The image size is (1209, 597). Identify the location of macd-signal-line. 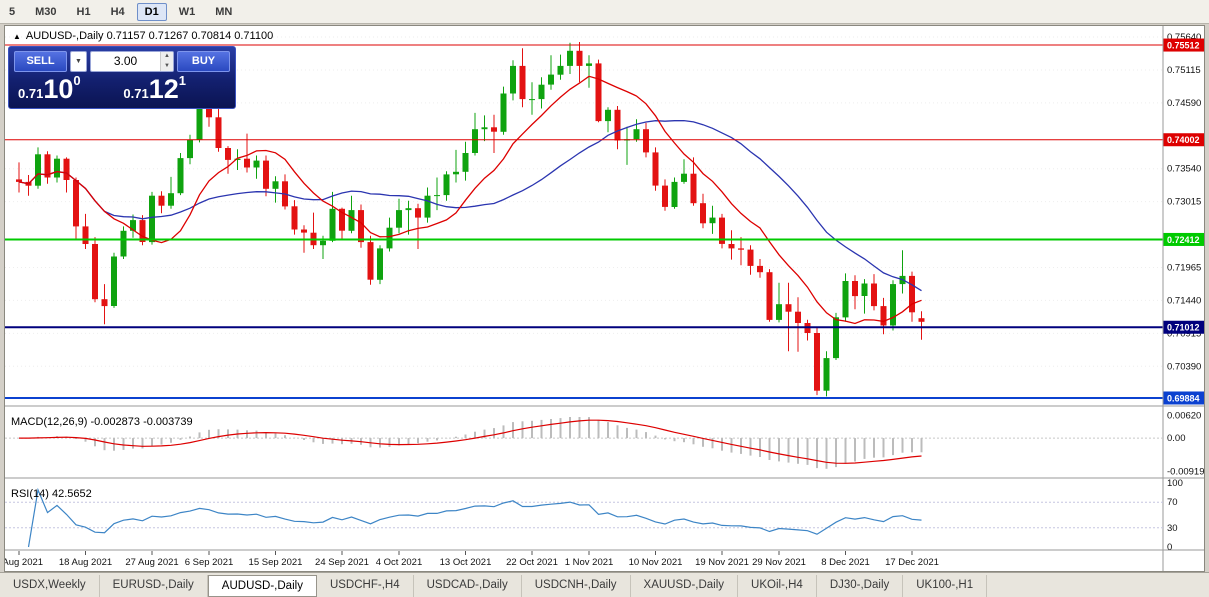
(470, 441).